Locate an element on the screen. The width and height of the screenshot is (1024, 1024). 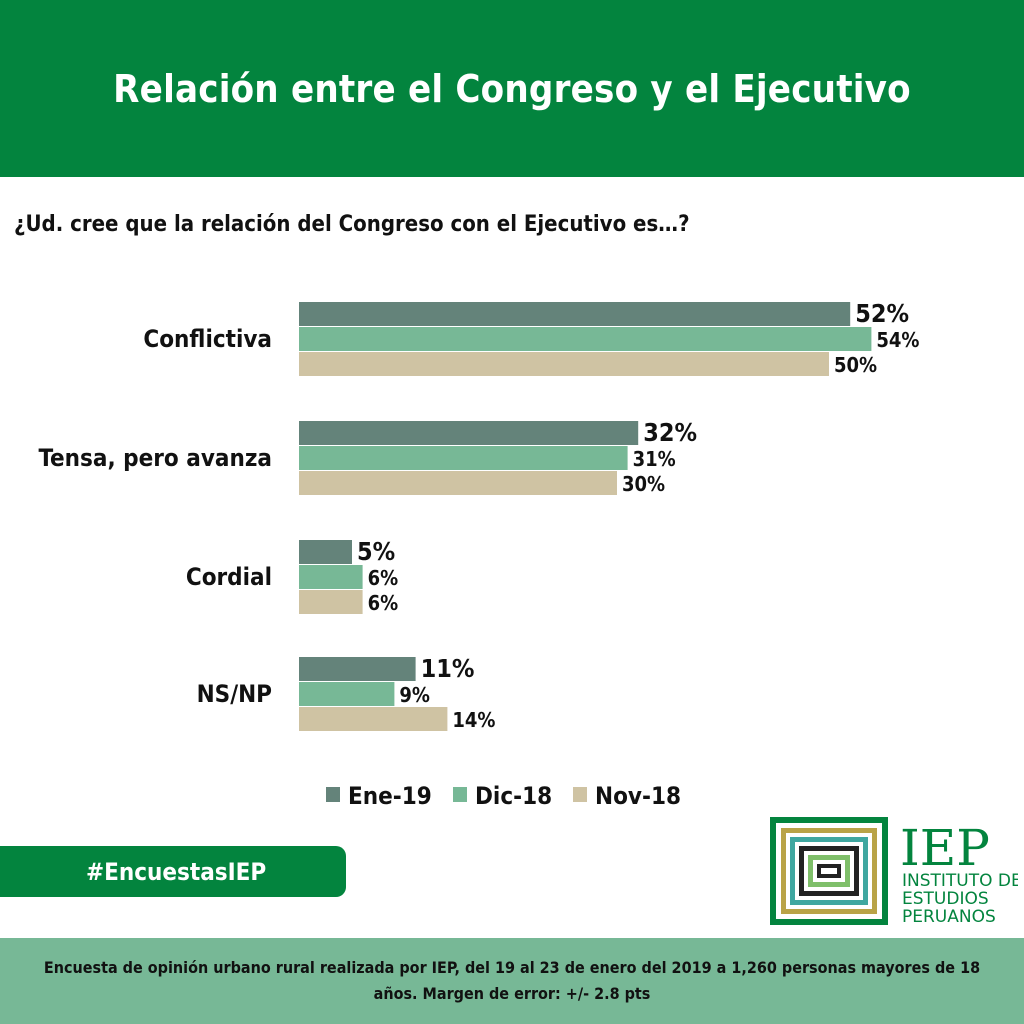
category-label: Cordial is located at coordinates (229, 577).